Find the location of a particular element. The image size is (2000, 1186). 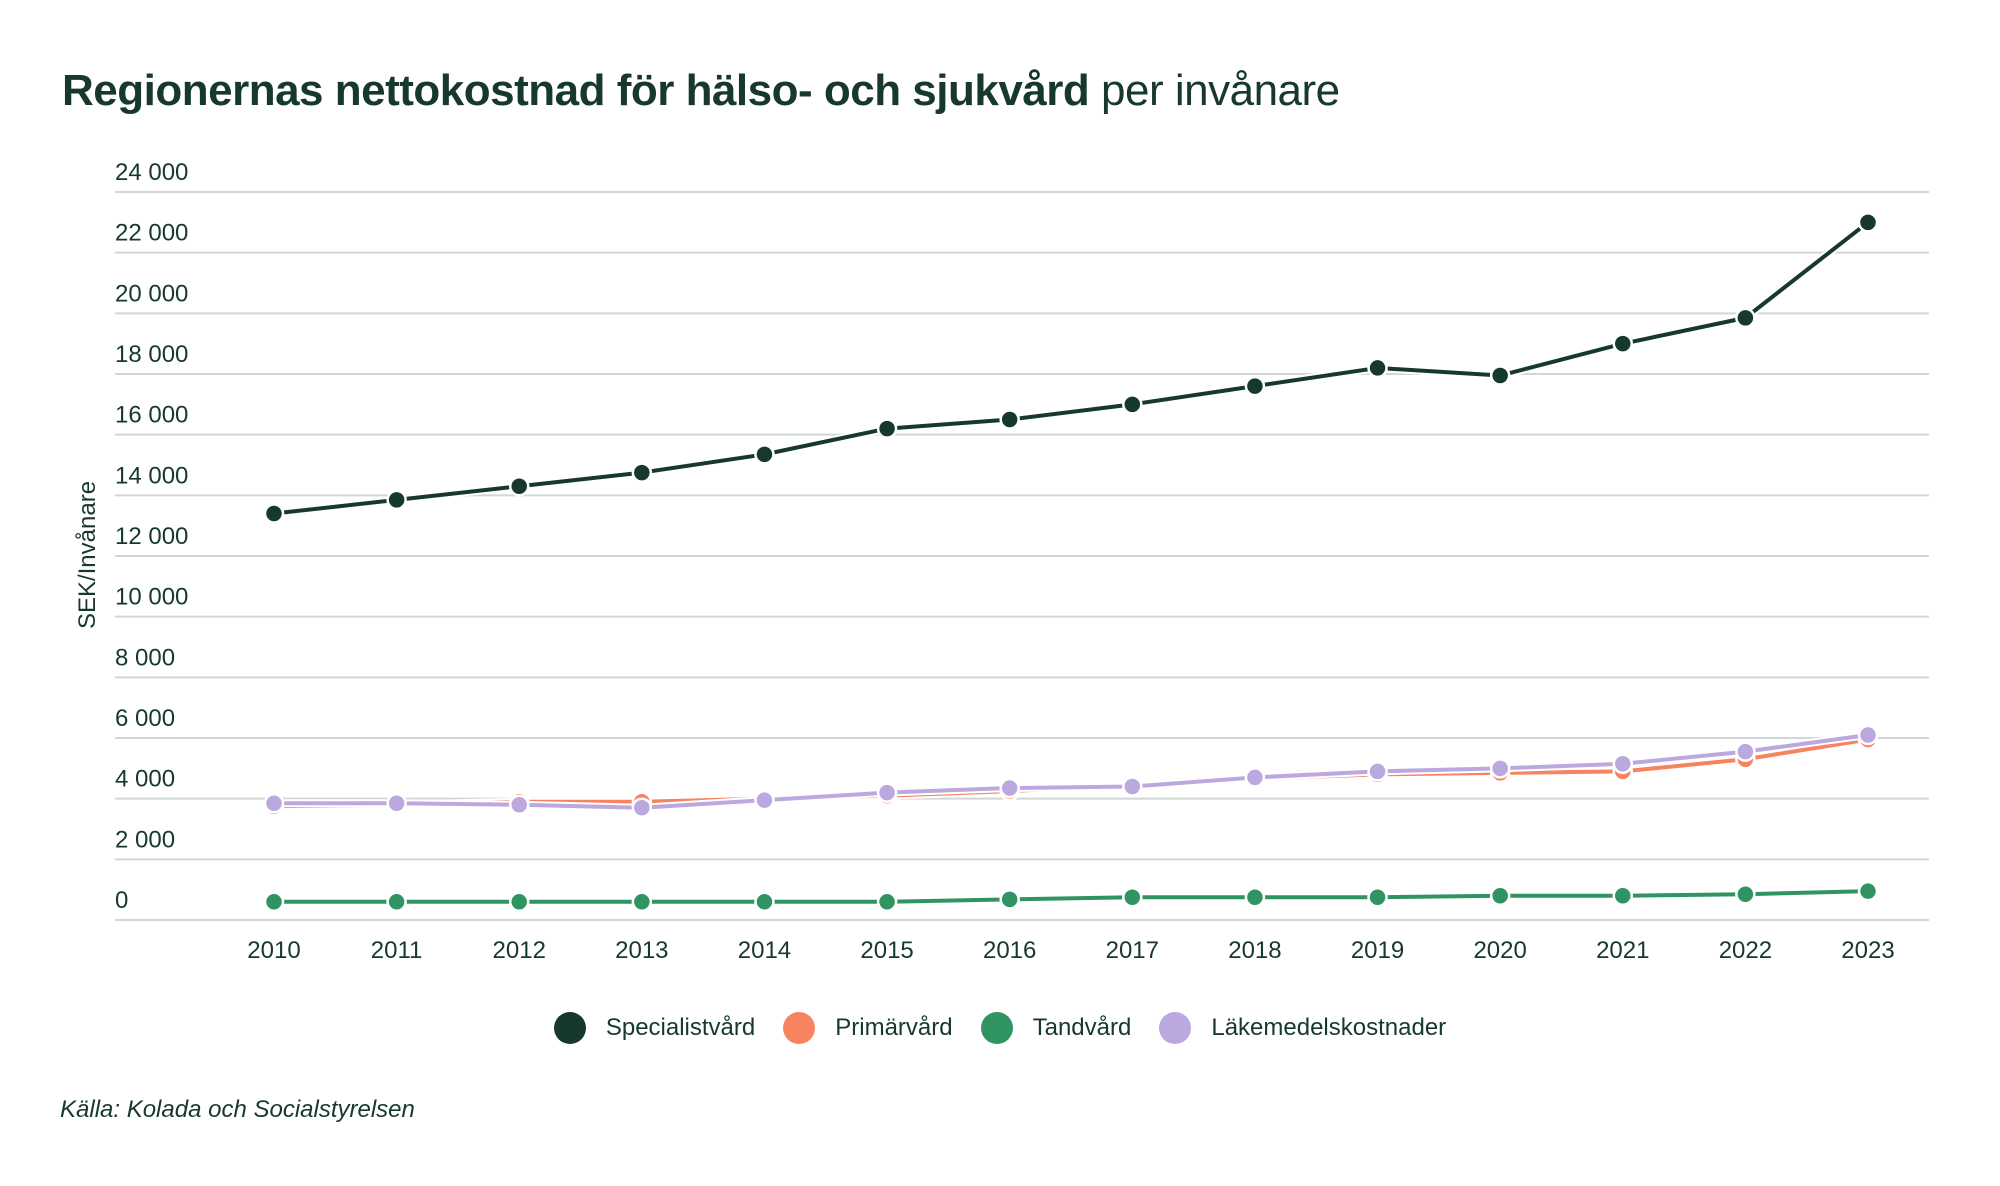

series-line-tandvård is located at coordinates (1071, 896).